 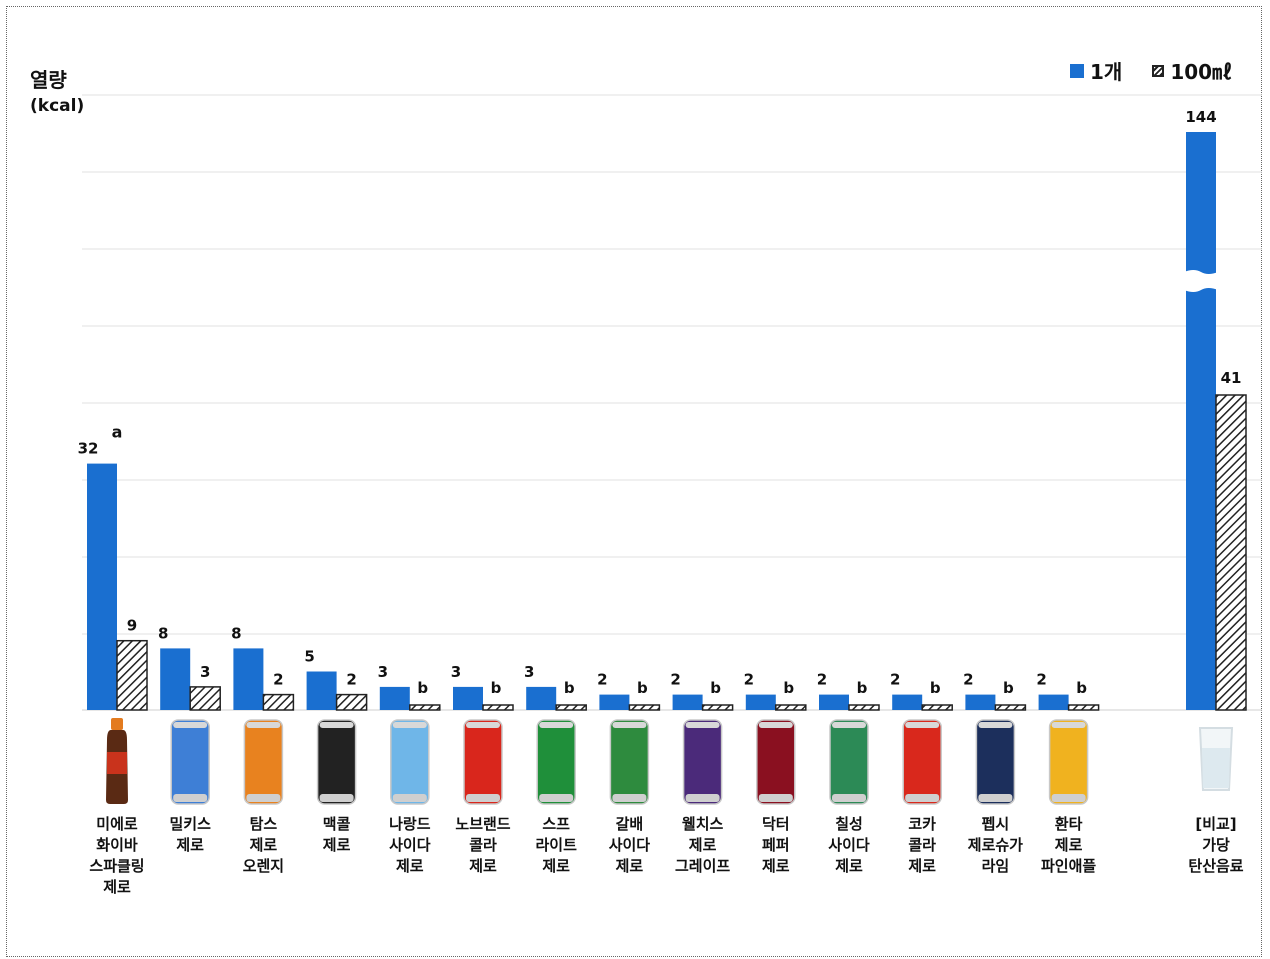 What do you see at coordinates (715, 688) in the screenshot?
I see `value-label-100ml-8: b` at bounding box center [715, 688].